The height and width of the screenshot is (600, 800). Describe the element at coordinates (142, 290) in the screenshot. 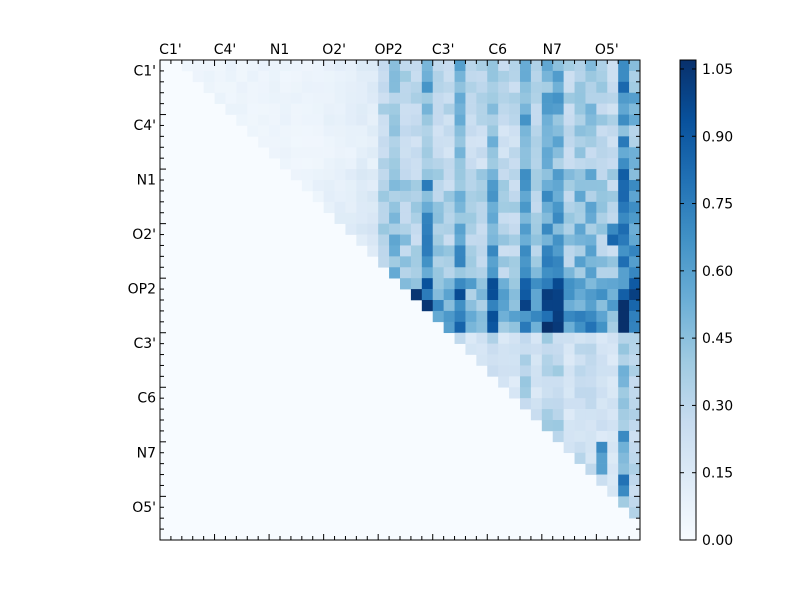

I see `y-tick-label: OP2` at that location.